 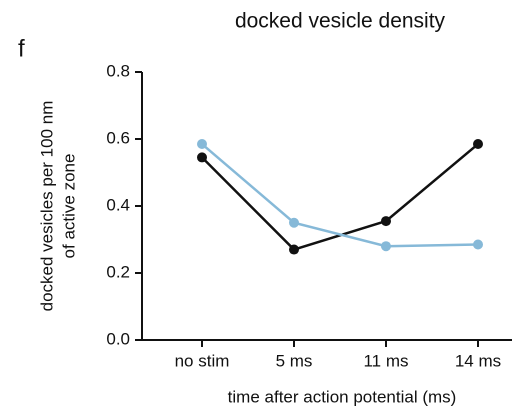 I want to click on chart-title: docked vesicle density, so click(x=340, y=21).